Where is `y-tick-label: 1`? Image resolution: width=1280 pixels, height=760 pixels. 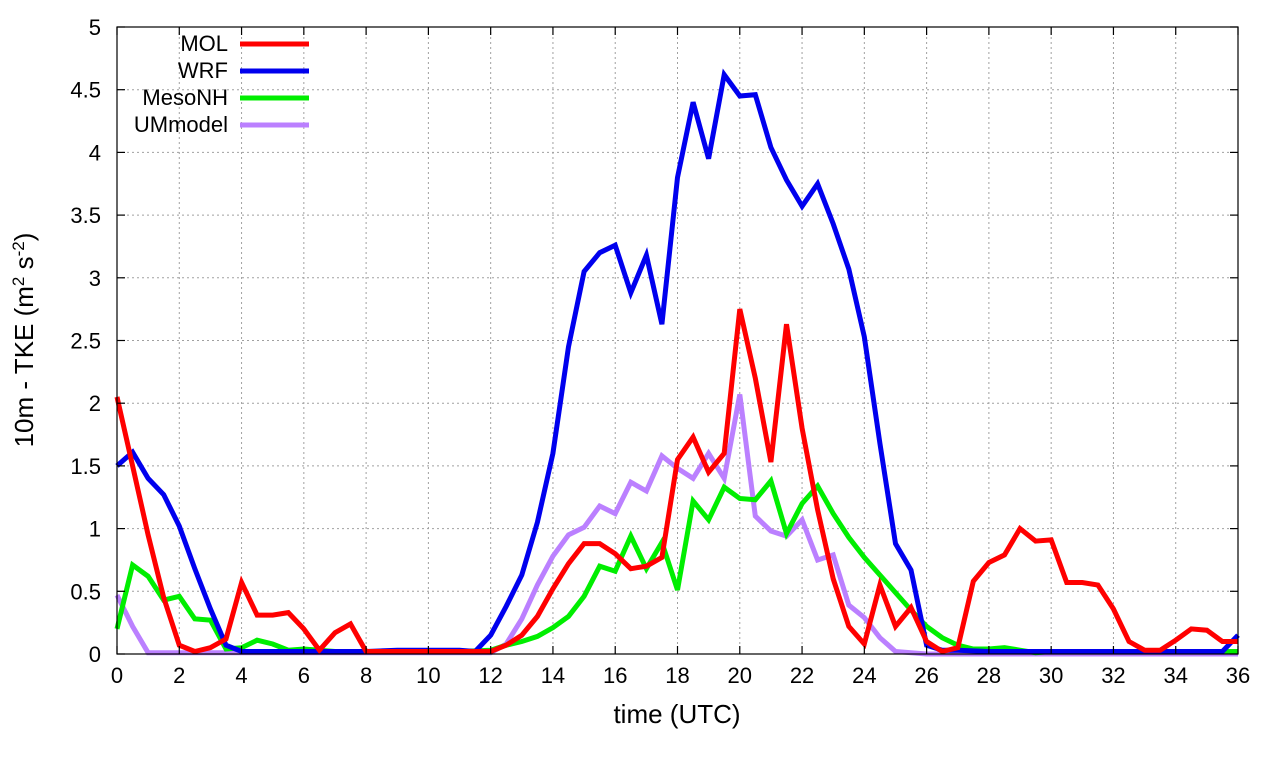
y-tick-label: 1 is located at coordinates (95, 529).